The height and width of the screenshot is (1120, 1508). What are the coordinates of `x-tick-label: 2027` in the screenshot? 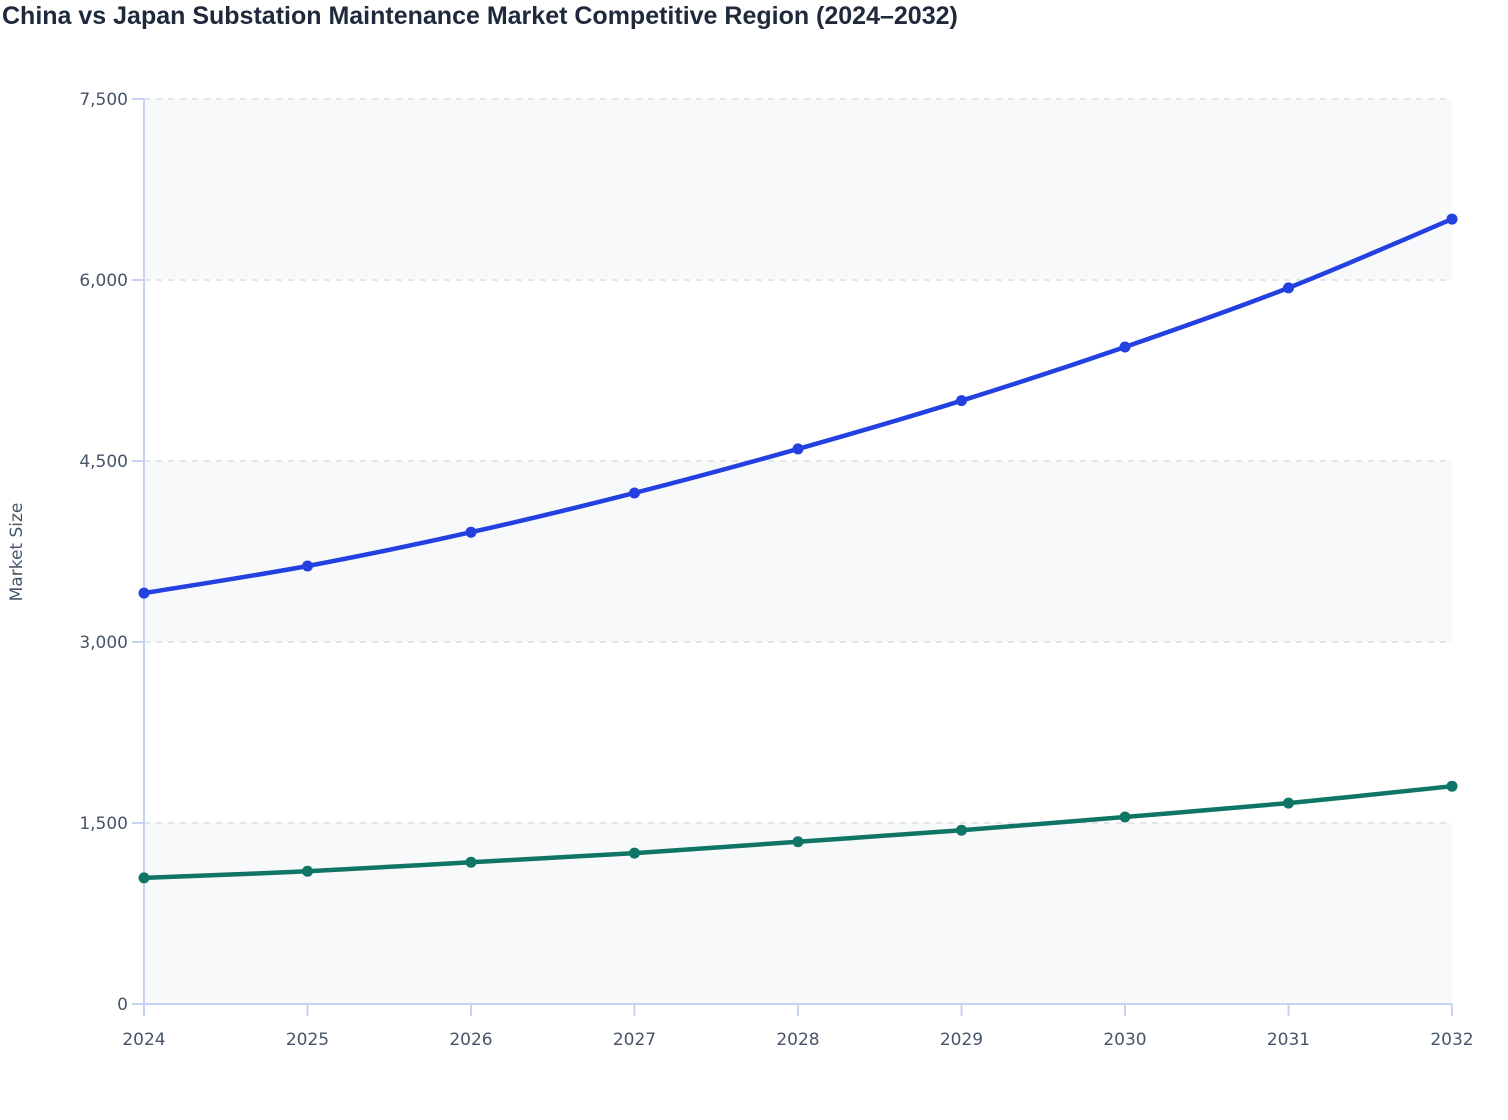 It's located at (634, 1040).